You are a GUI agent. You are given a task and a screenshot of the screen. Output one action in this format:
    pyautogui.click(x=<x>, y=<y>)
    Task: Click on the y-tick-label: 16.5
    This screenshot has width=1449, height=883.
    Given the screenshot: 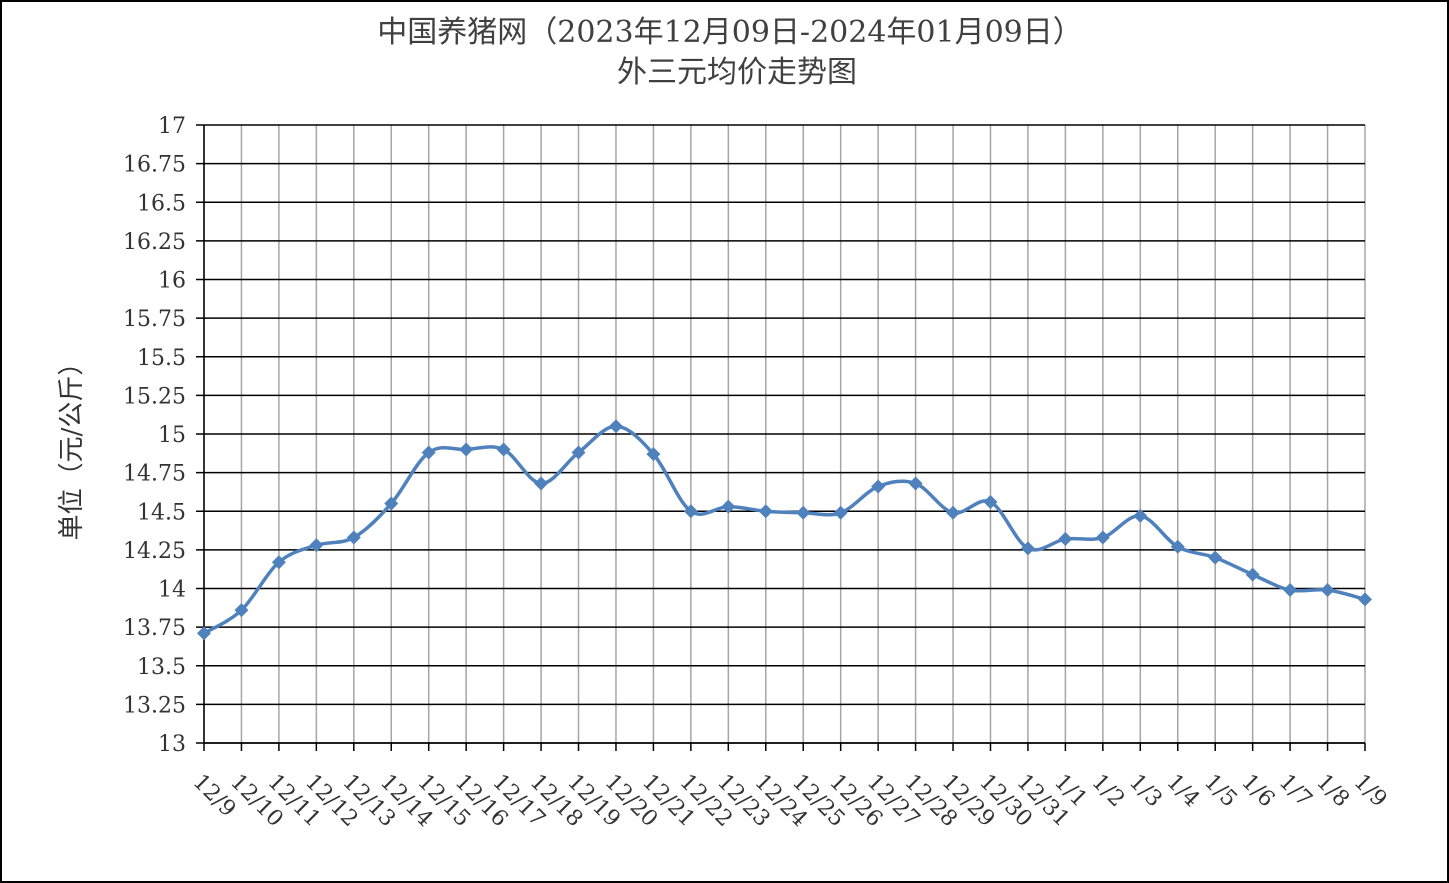 What is the action you would take?
    pyautogui.click(x=161, y=203)
    